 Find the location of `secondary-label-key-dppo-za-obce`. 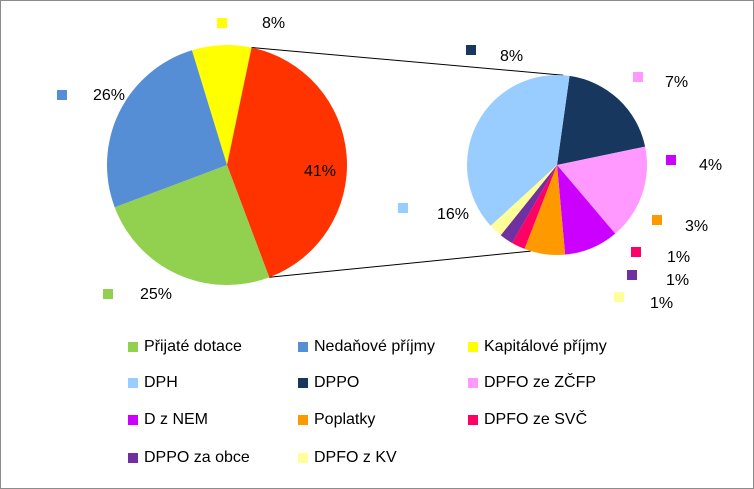

secondary-label-key-dppo-za-obce is located at coordinates (632, 275).